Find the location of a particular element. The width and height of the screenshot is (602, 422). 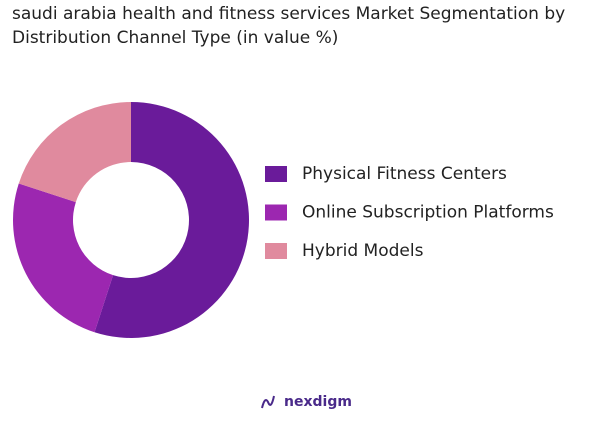

legend-label: Online Subscription Platforms is located at coordinates (428, 213).